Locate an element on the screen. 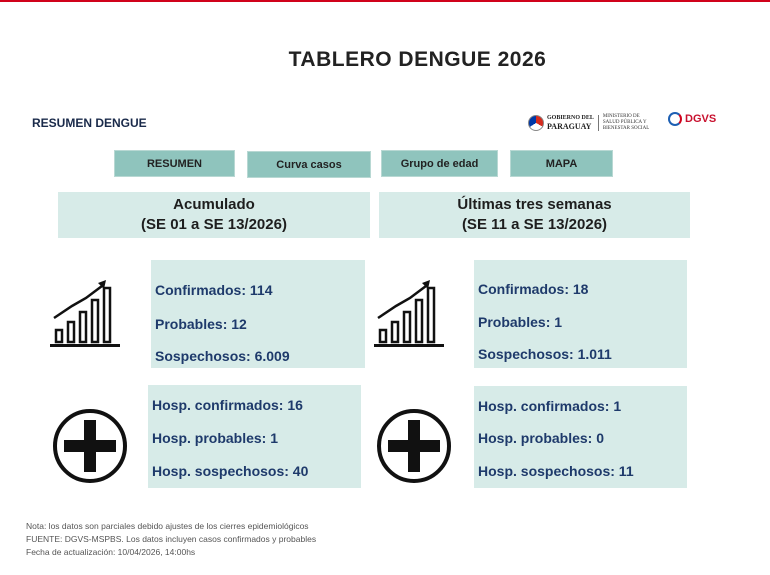 Image resolution: width=770 pixels, height=575 pixels. logo-divider is located at coordinates (598, 123).